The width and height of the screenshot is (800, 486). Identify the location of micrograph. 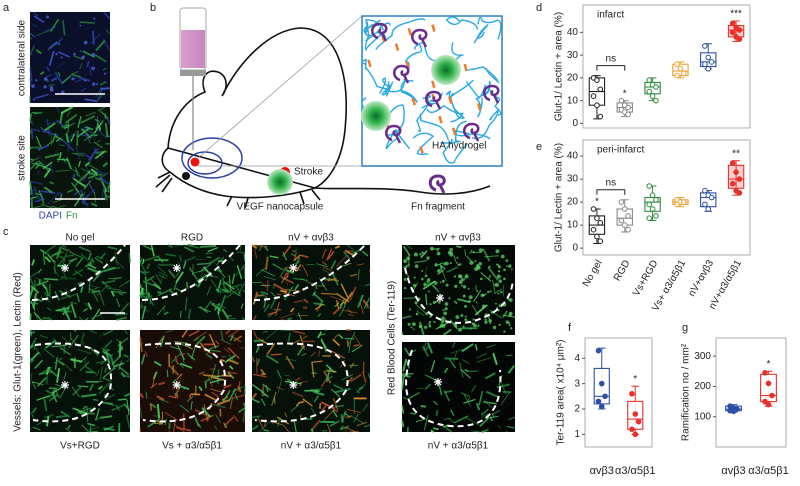
(192, 381).